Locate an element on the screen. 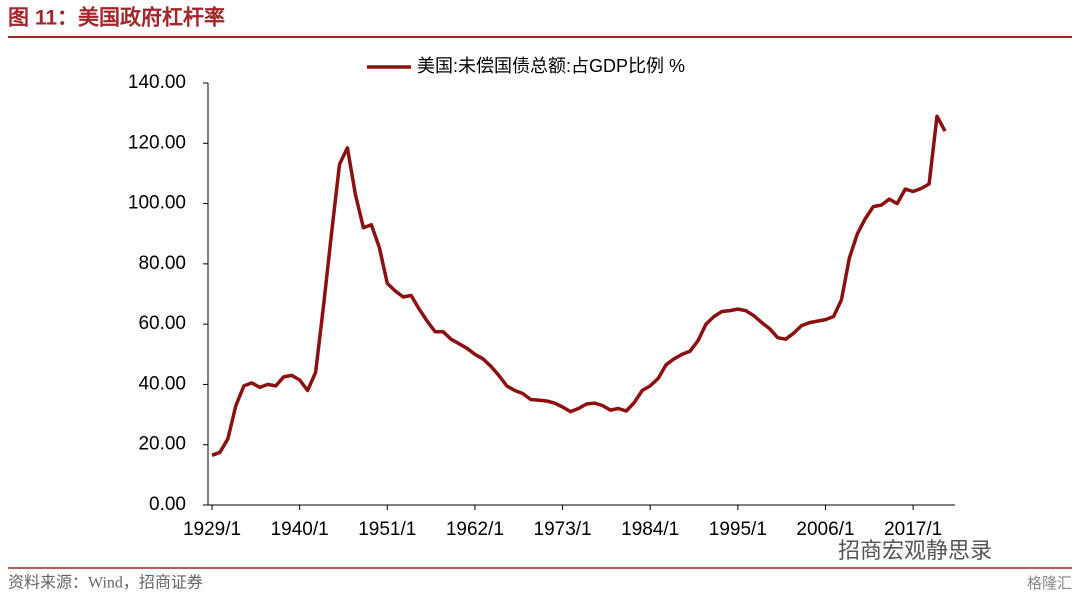 The width and height of the screenshot is (1080, 606). y-tick-label: 20.00 is located at coordinates (162, 444).